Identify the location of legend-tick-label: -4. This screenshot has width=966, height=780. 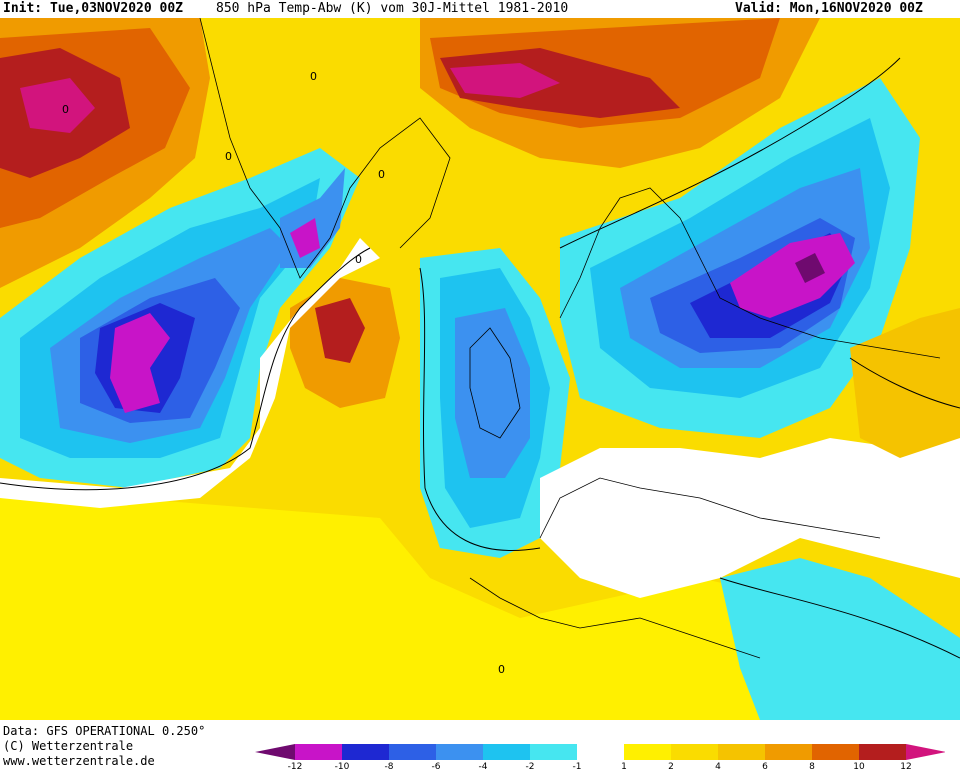
(483, 767).